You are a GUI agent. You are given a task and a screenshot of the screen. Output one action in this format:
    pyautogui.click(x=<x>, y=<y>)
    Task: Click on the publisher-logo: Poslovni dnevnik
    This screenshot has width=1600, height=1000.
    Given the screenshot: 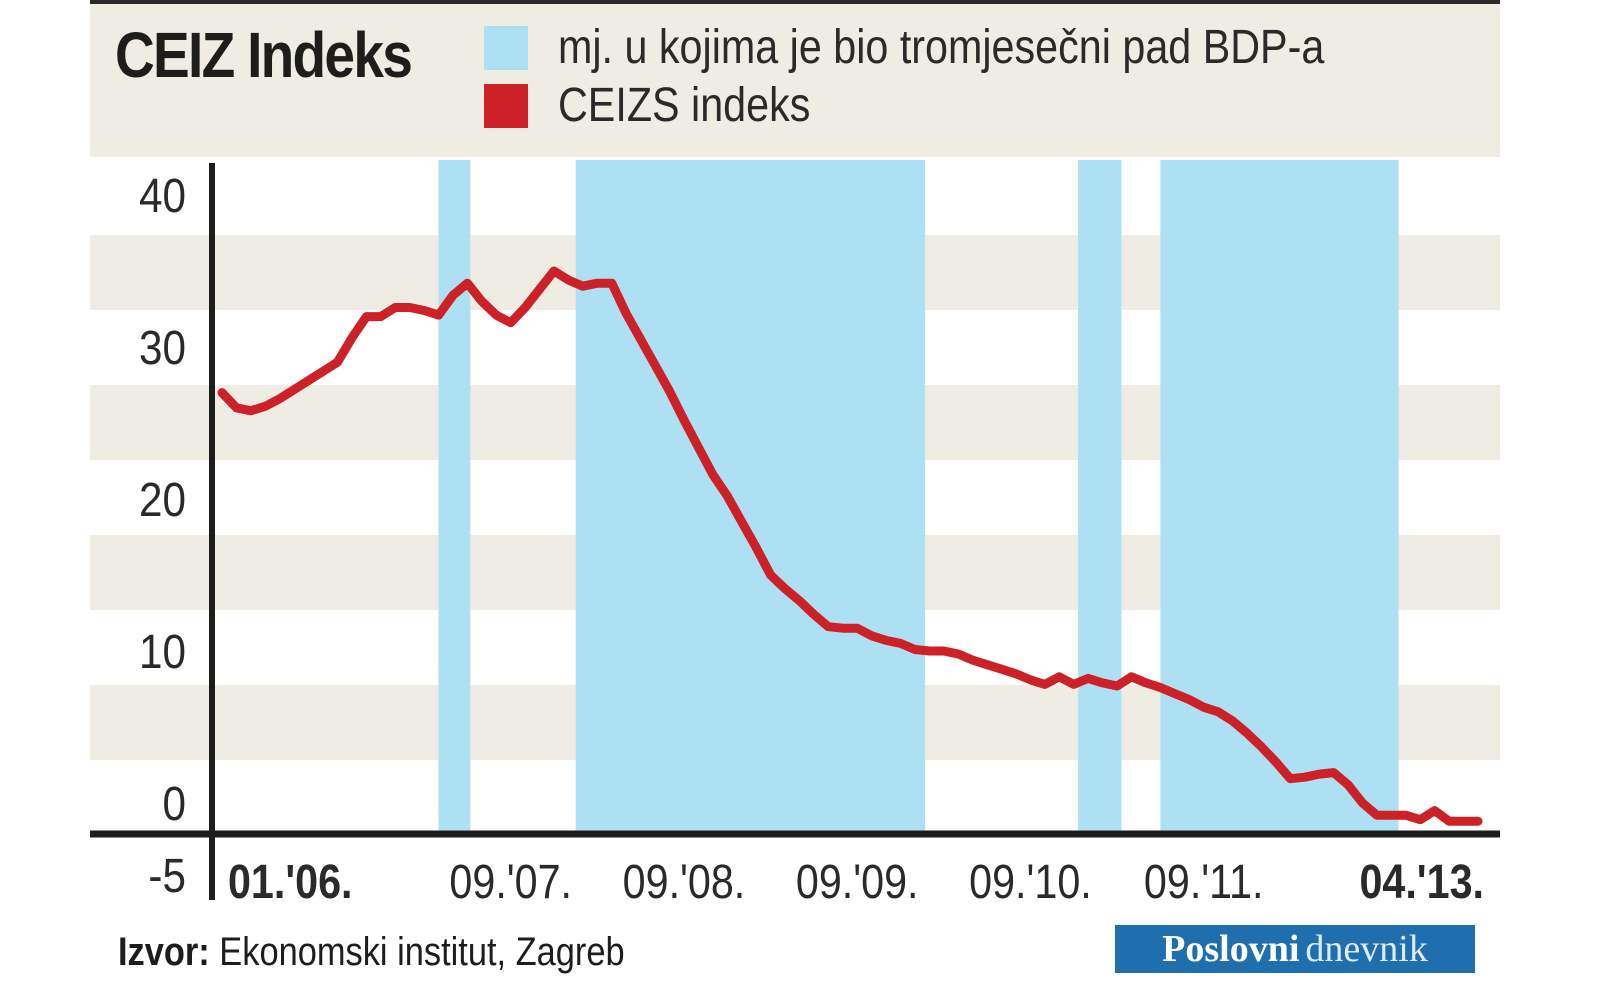 What is the action you would take?
    pyautogui.click(x=1295, y=949)
    